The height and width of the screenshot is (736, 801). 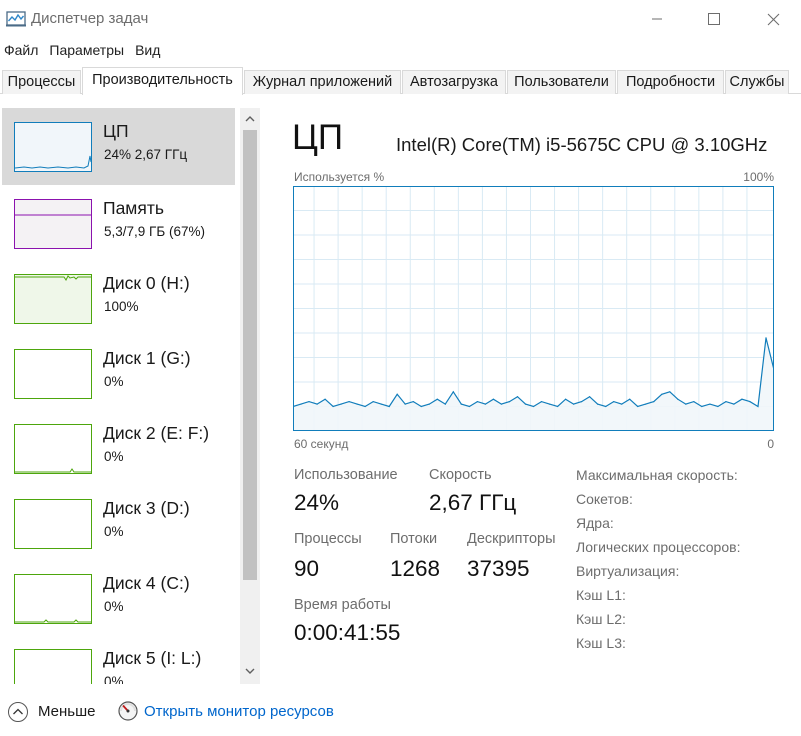 I want to click on resource-name: Диск 5 (I: L:), so click(x=152, y=658).